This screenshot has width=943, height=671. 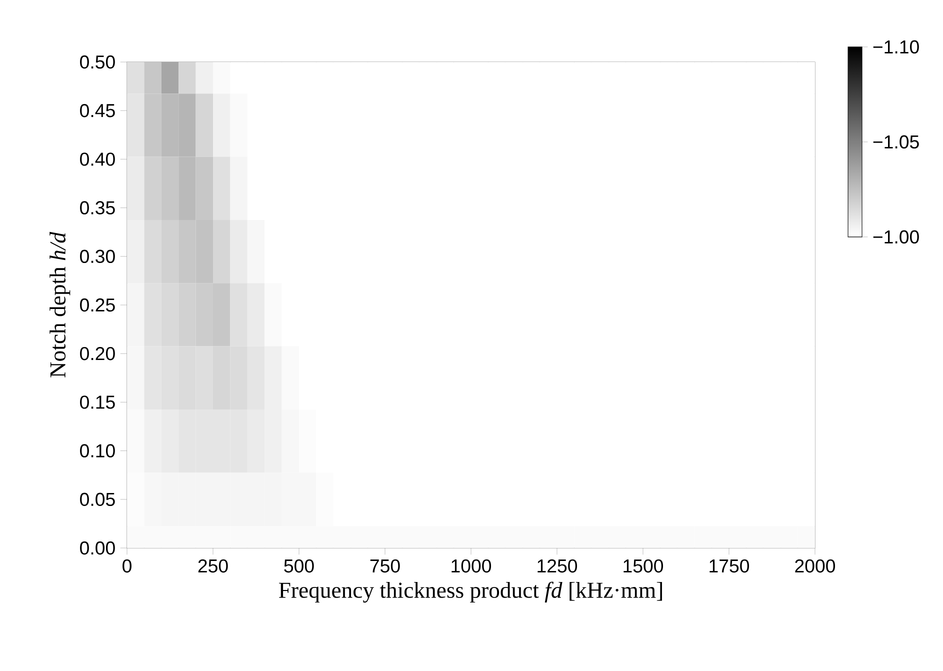 I want to click on x-tick-label: 0, so click(x=127, y=566).